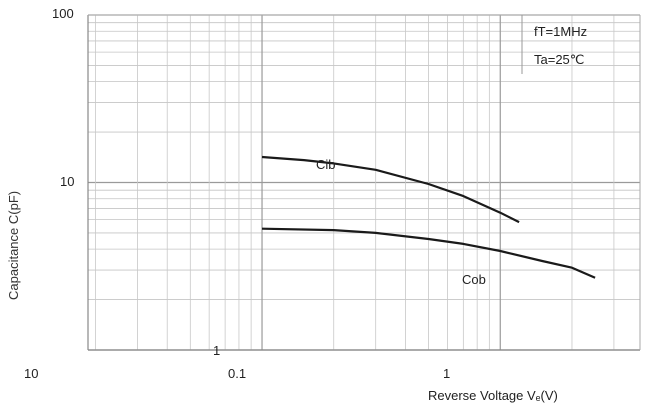 The width and height of the screenshot is (648, 405). Describe the element at coordinates (390, 189) in the screenshot. I see `series-line-cib` at that location.